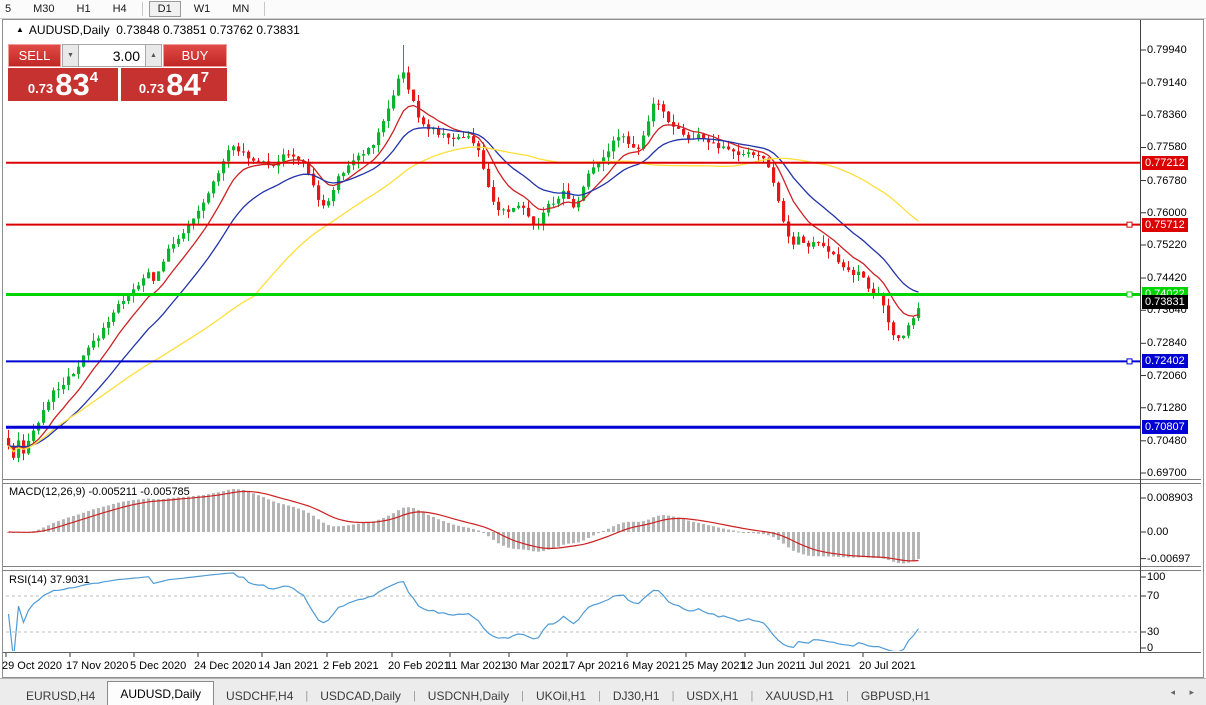  What do you see at coordinates (151, 88) in the screenshot?
I see `buy-price-prefix: 0.73` at bounding box center [151, 88].